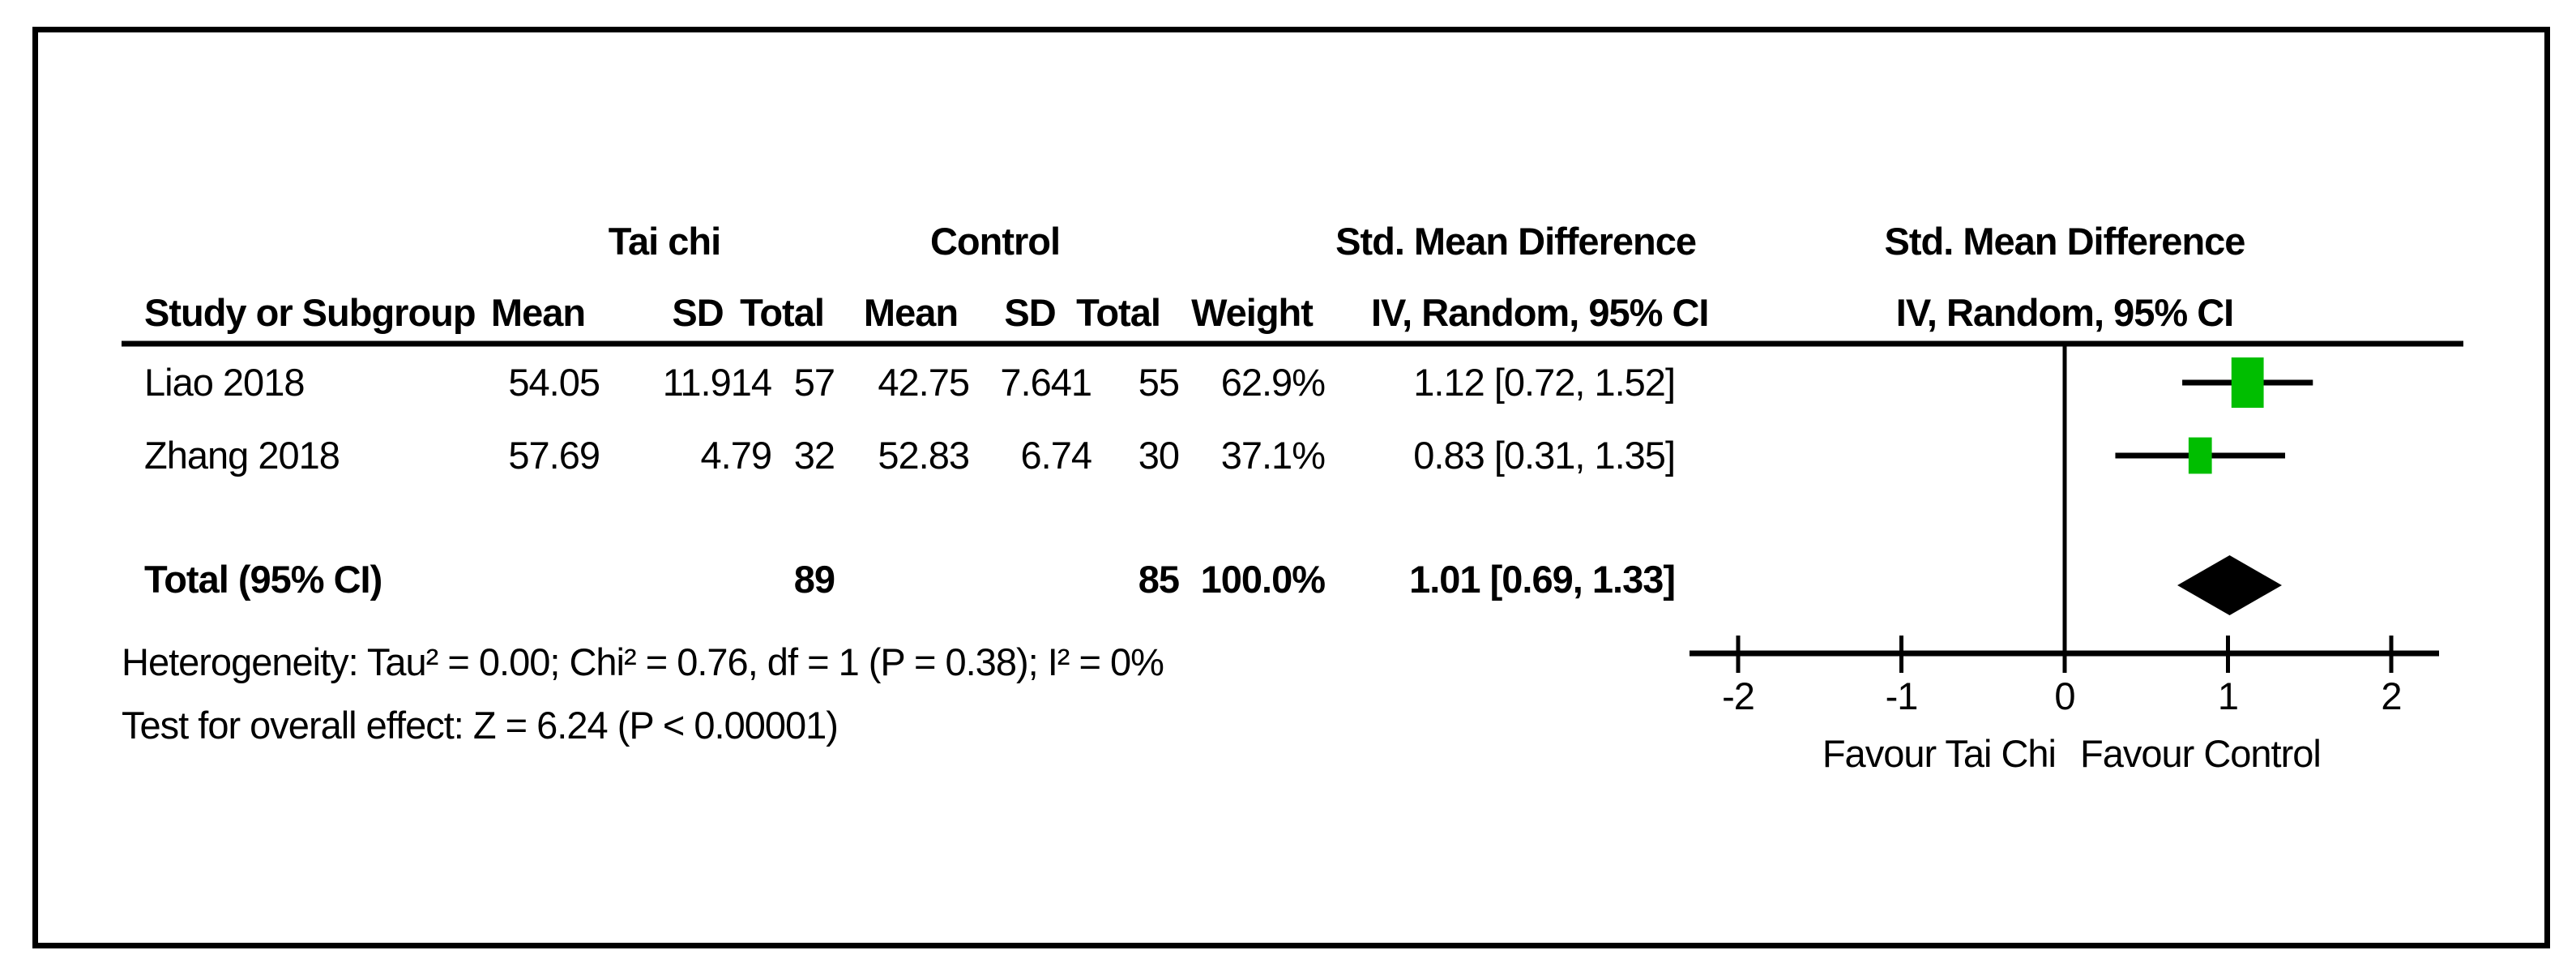 The width and height of the screenshot is (2576, 976). Describe the element at coordinates (2201, 753) in the screenshot. I see `favour-right-label: Favour Control` at that location.